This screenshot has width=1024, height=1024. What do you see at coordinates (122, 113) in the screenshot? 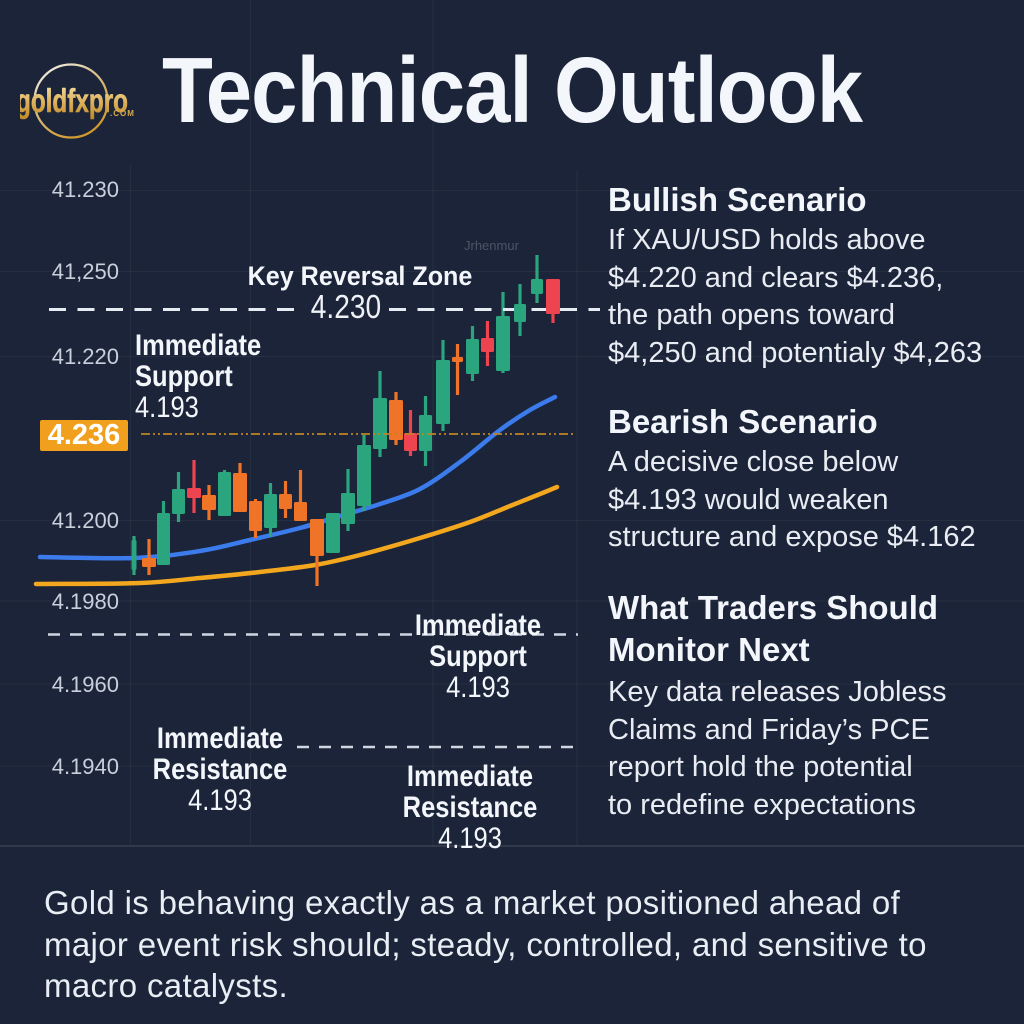
I see `svg-text: .COM` at bounding box center [122, 113].